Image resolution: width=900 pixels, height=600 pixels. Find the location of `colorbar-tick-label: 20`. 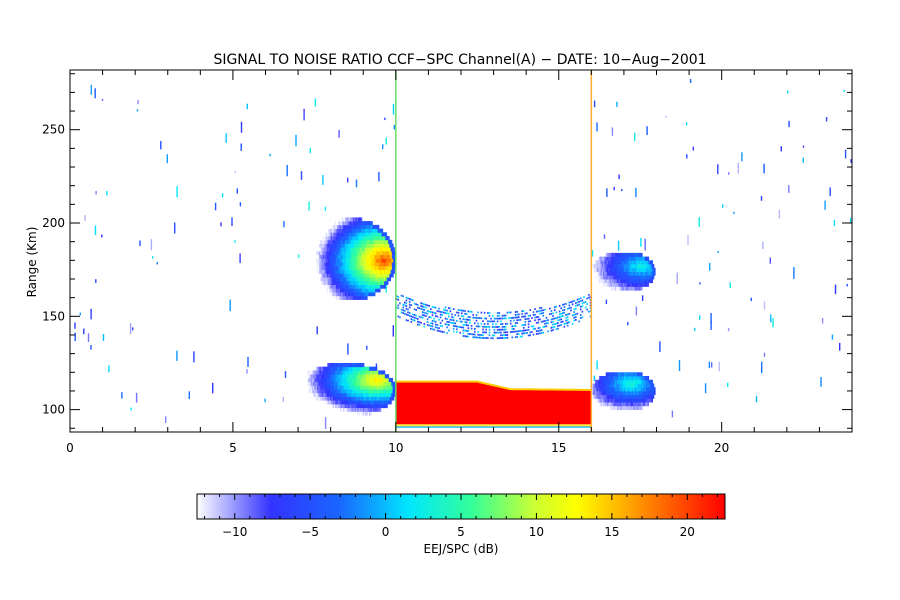

colorbar-tick-label: 20 is located at coordinates (687, 532).